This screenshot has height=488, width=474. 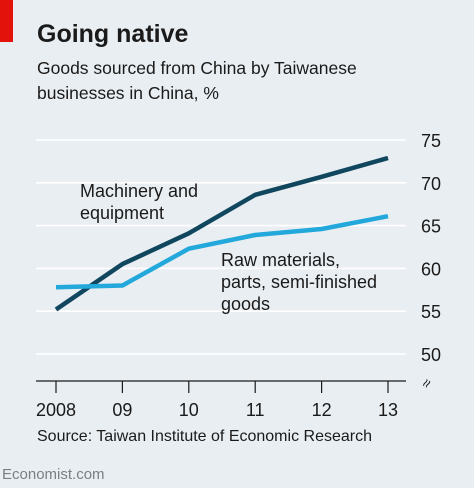 I want to click on series-label: parts, semi-finished, so click(x=299, y=282).